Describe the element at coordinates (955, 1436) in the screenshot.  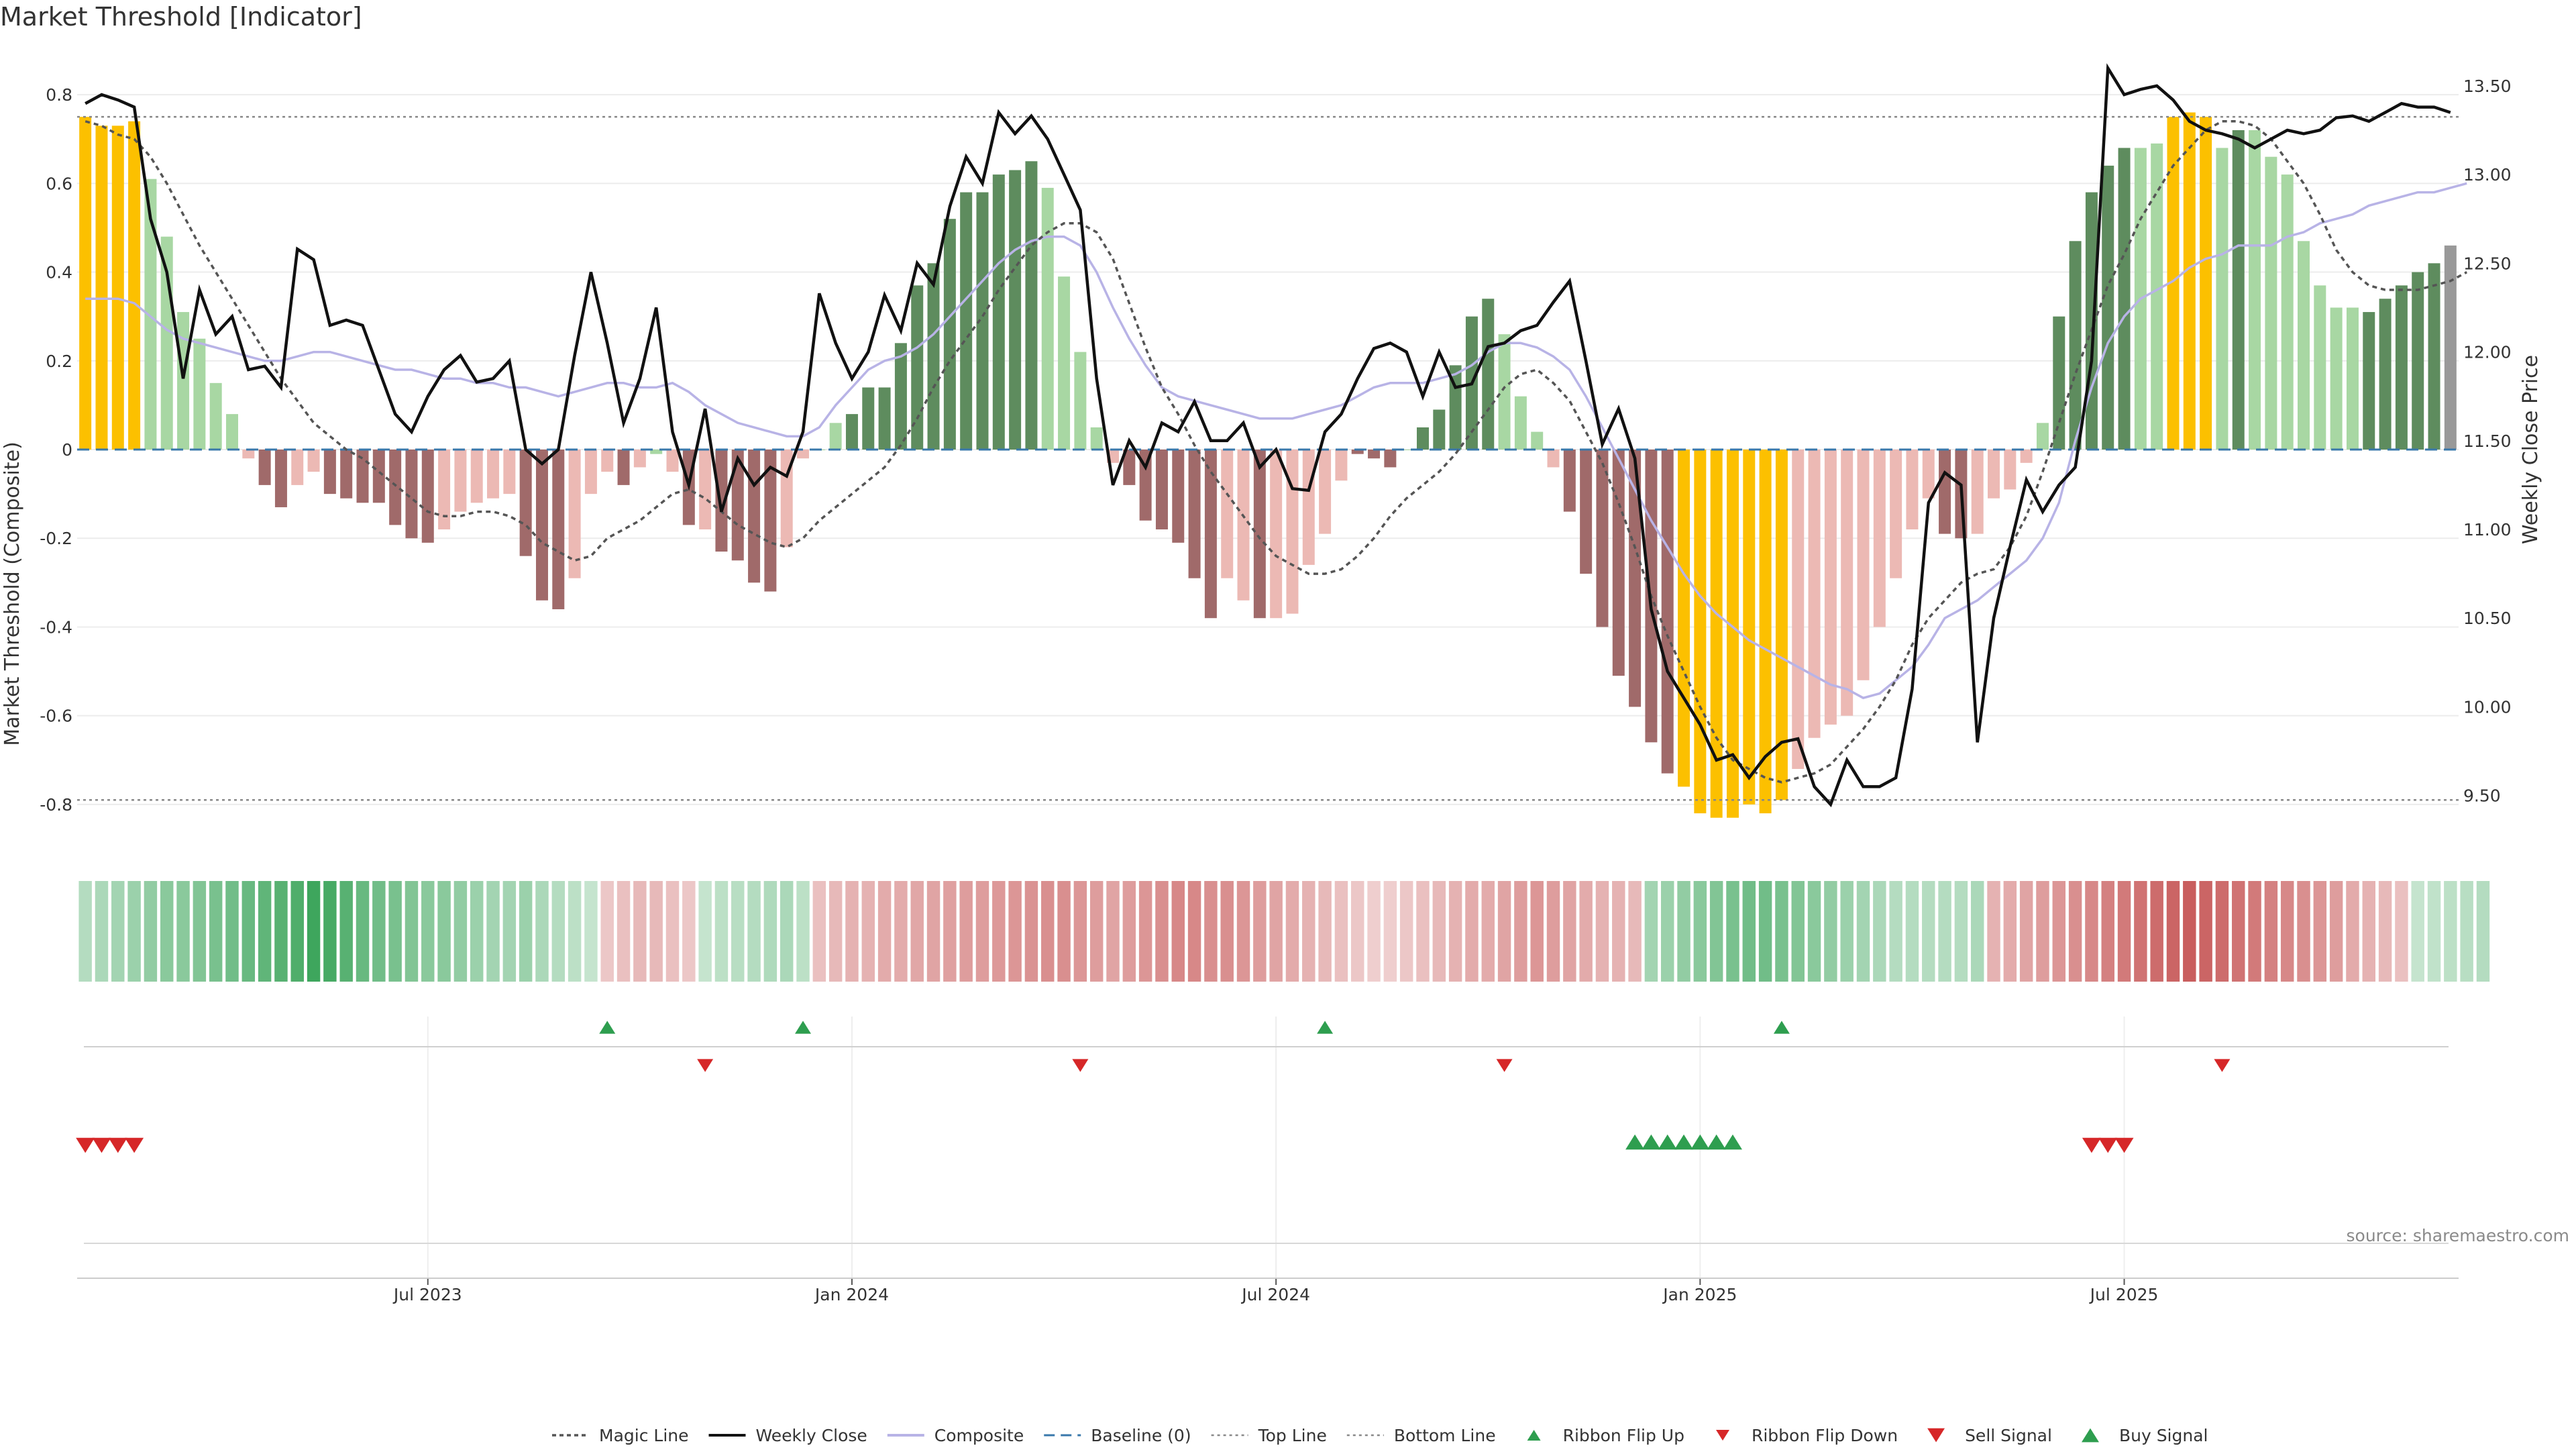
I see `legend-item-composite: Composite` at that location.